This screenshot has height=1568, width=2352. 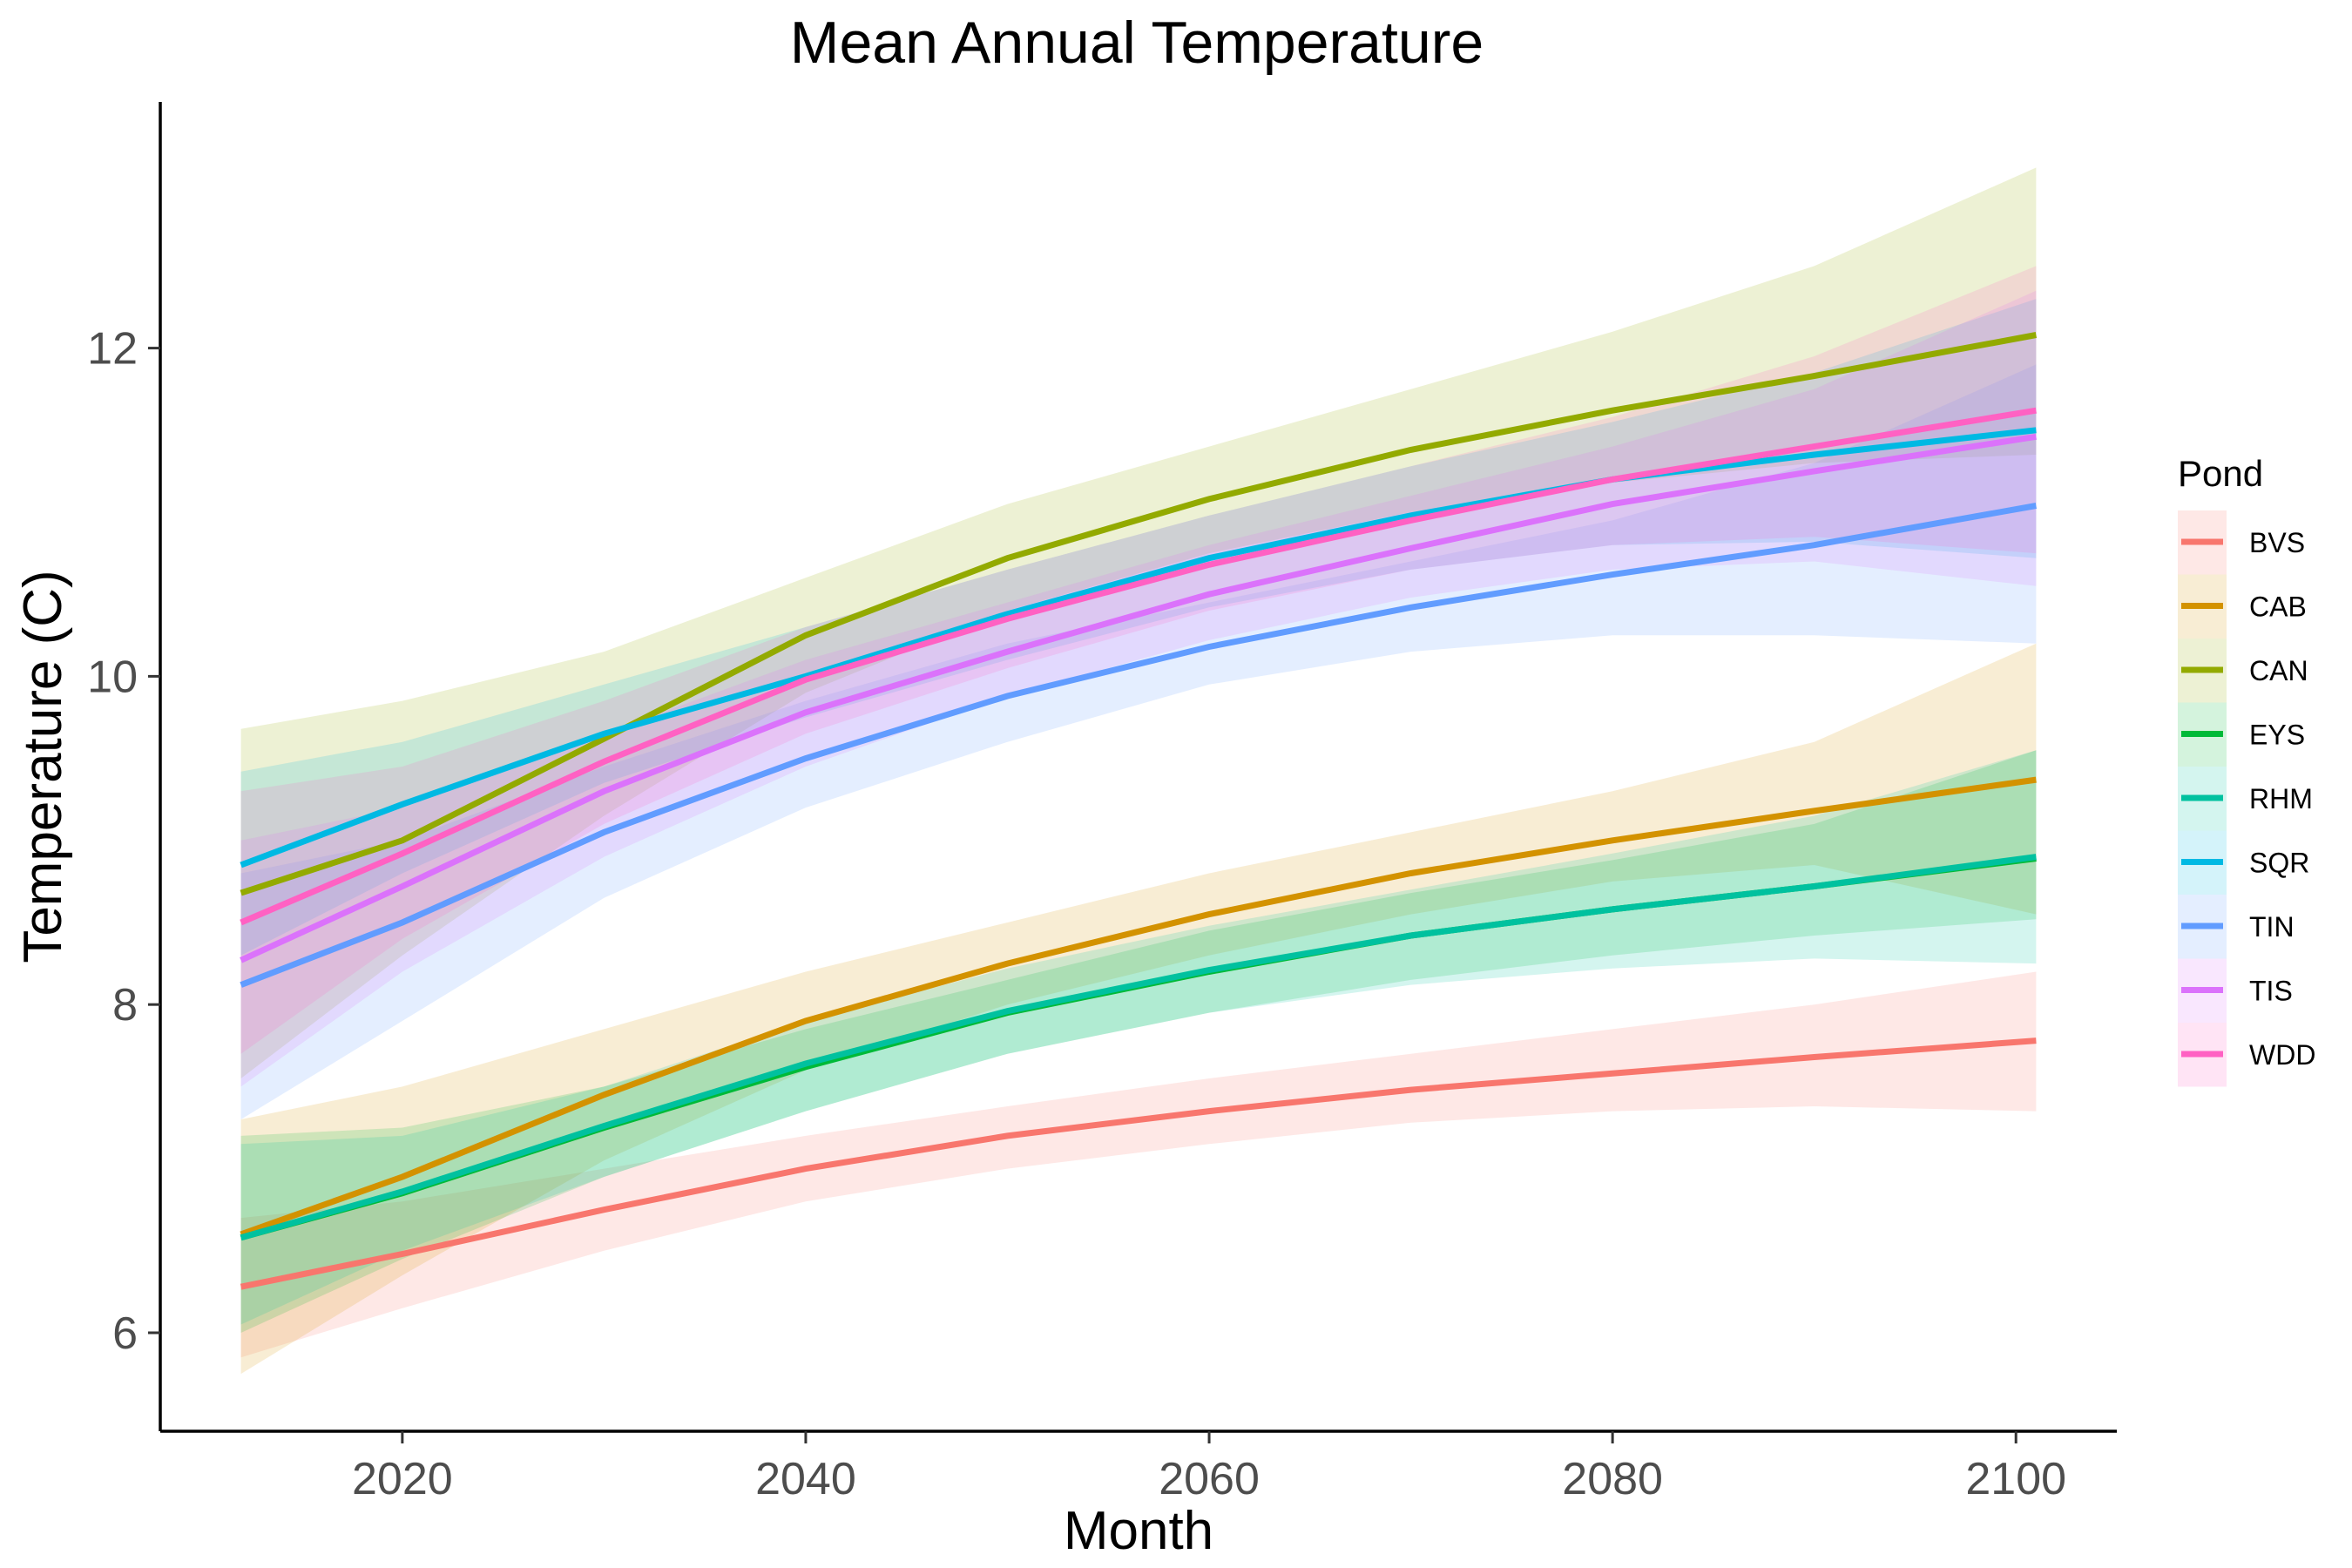 I want to click on legend-label-tis: TIS, so click(x=2271, y=992).